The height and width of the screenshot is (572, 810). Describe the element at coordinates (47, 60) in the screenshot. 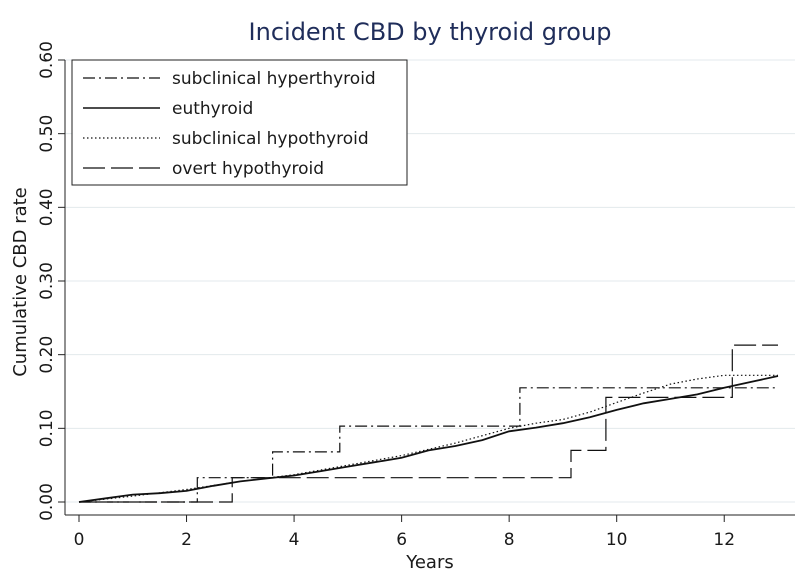

I see `y-tick-label: 0.60` at that location.